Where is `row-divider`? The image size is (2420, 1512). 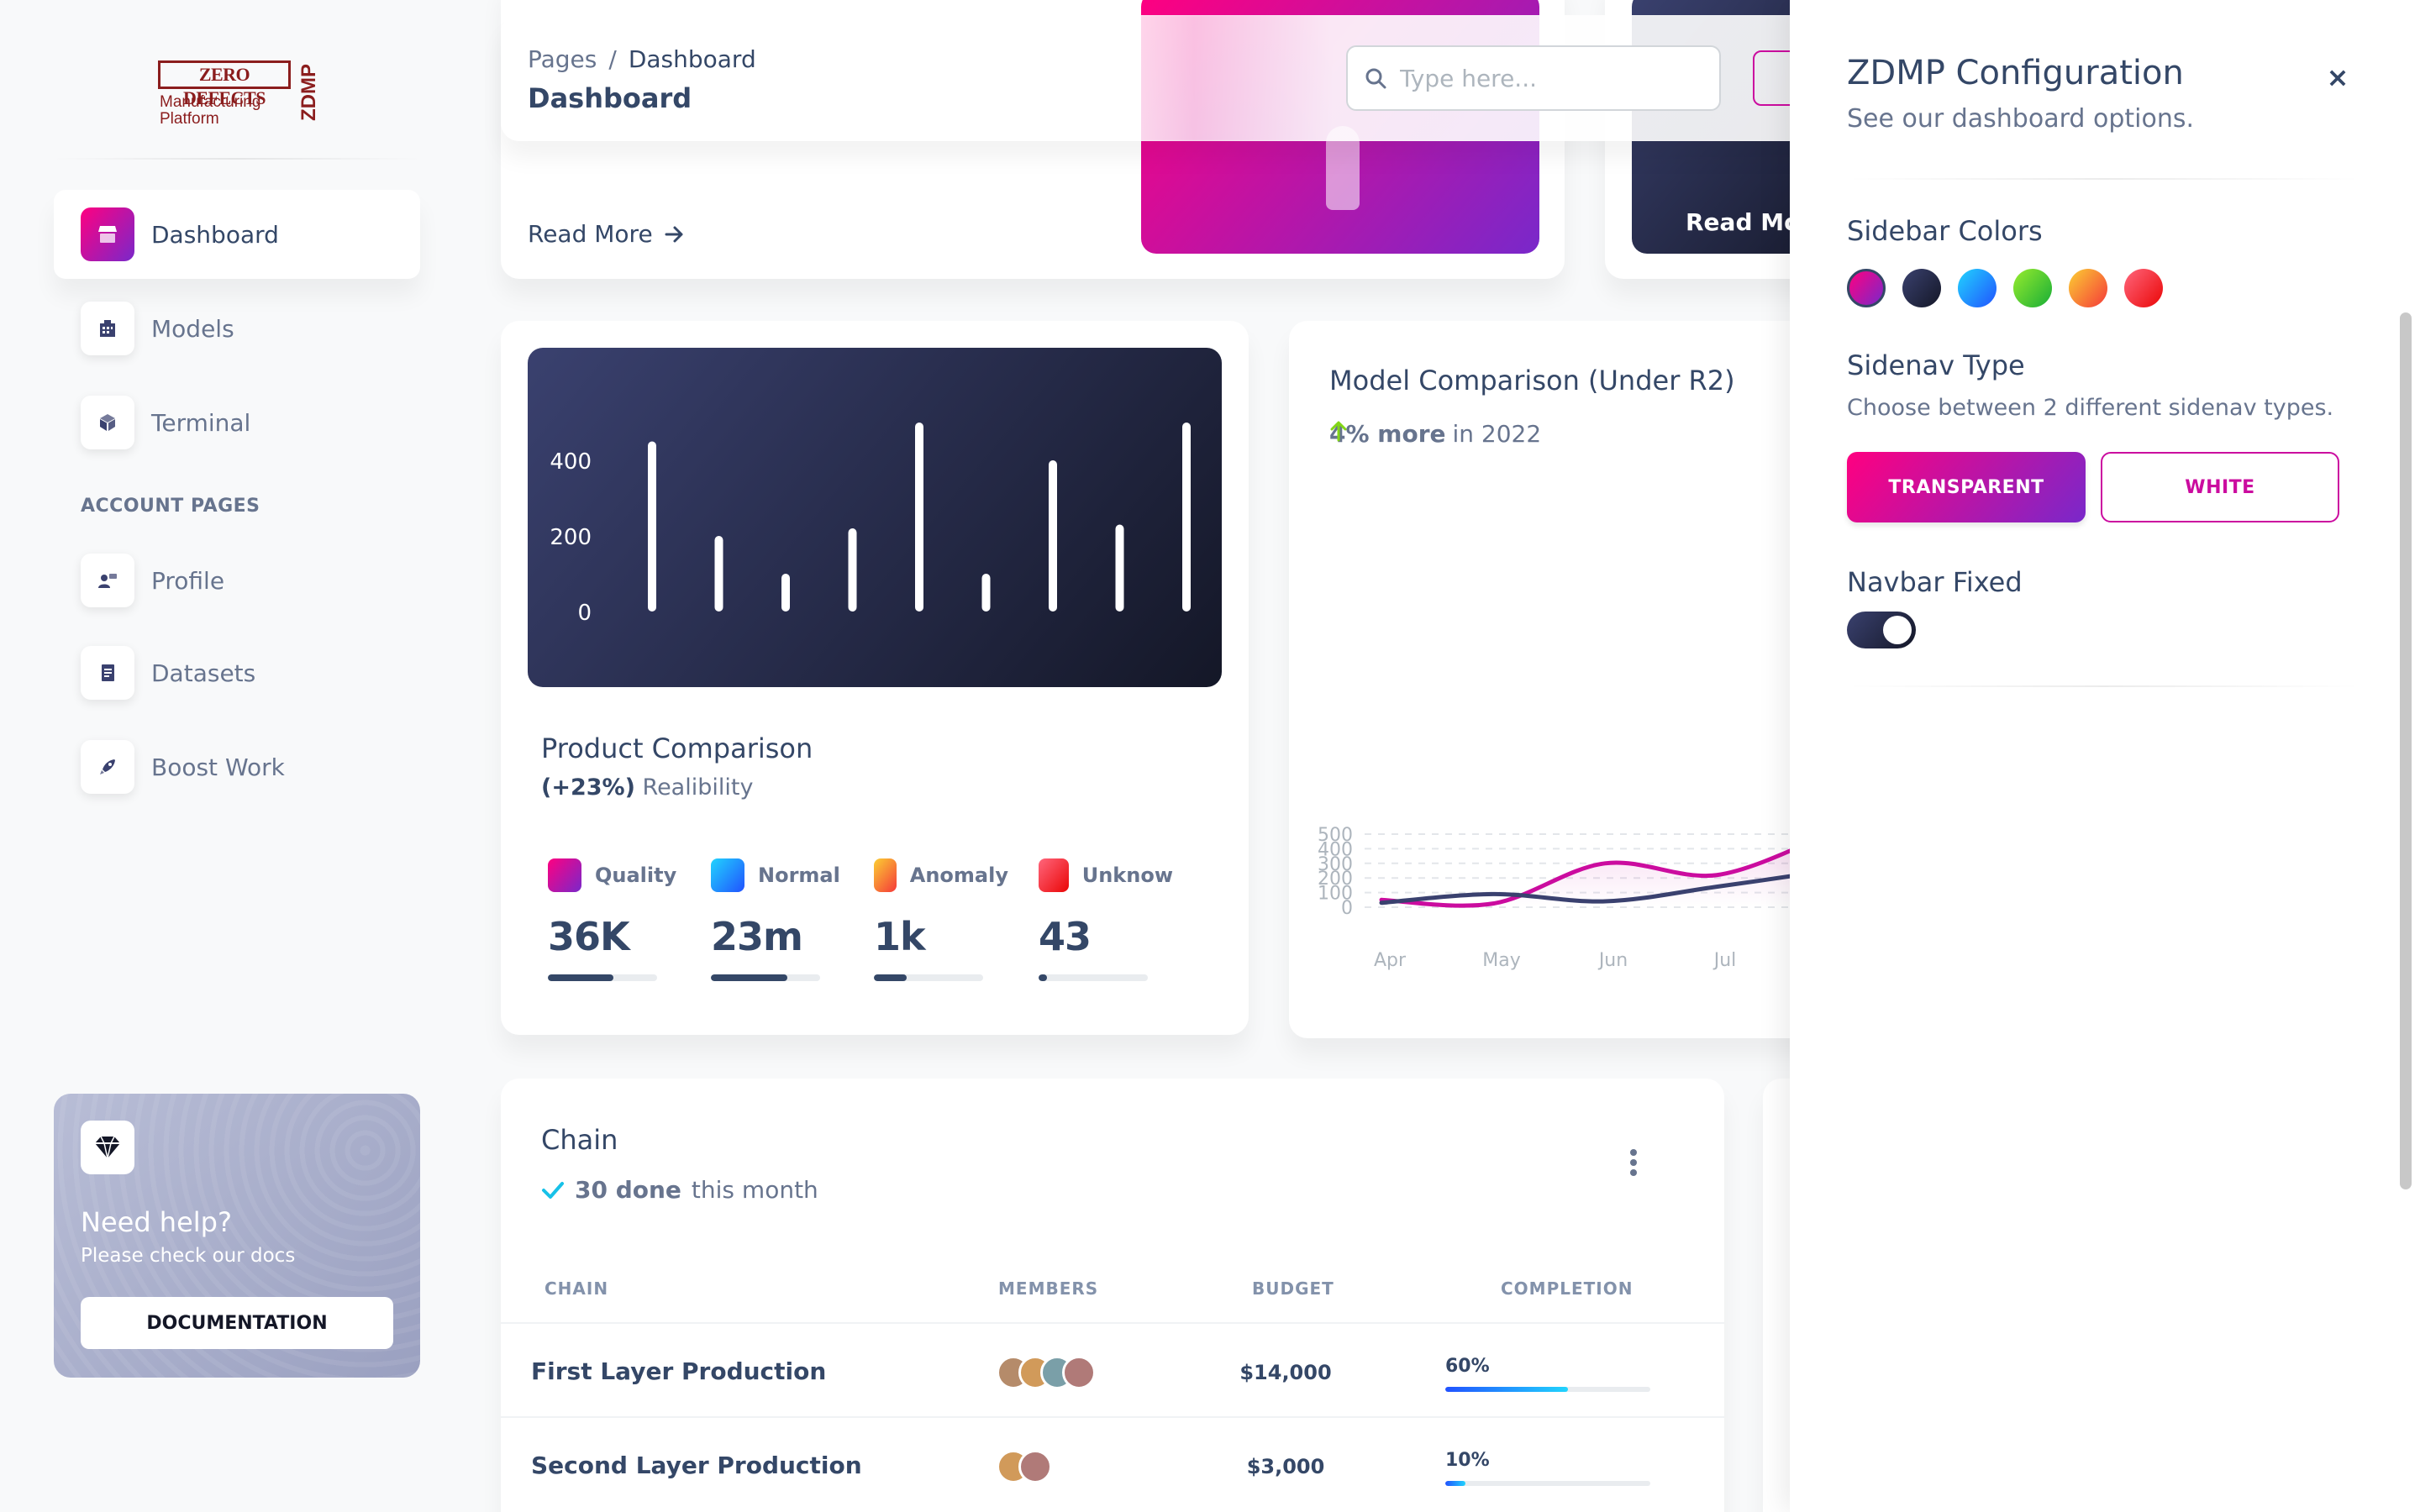 row-divider is located at coordinates (1112, 1417).